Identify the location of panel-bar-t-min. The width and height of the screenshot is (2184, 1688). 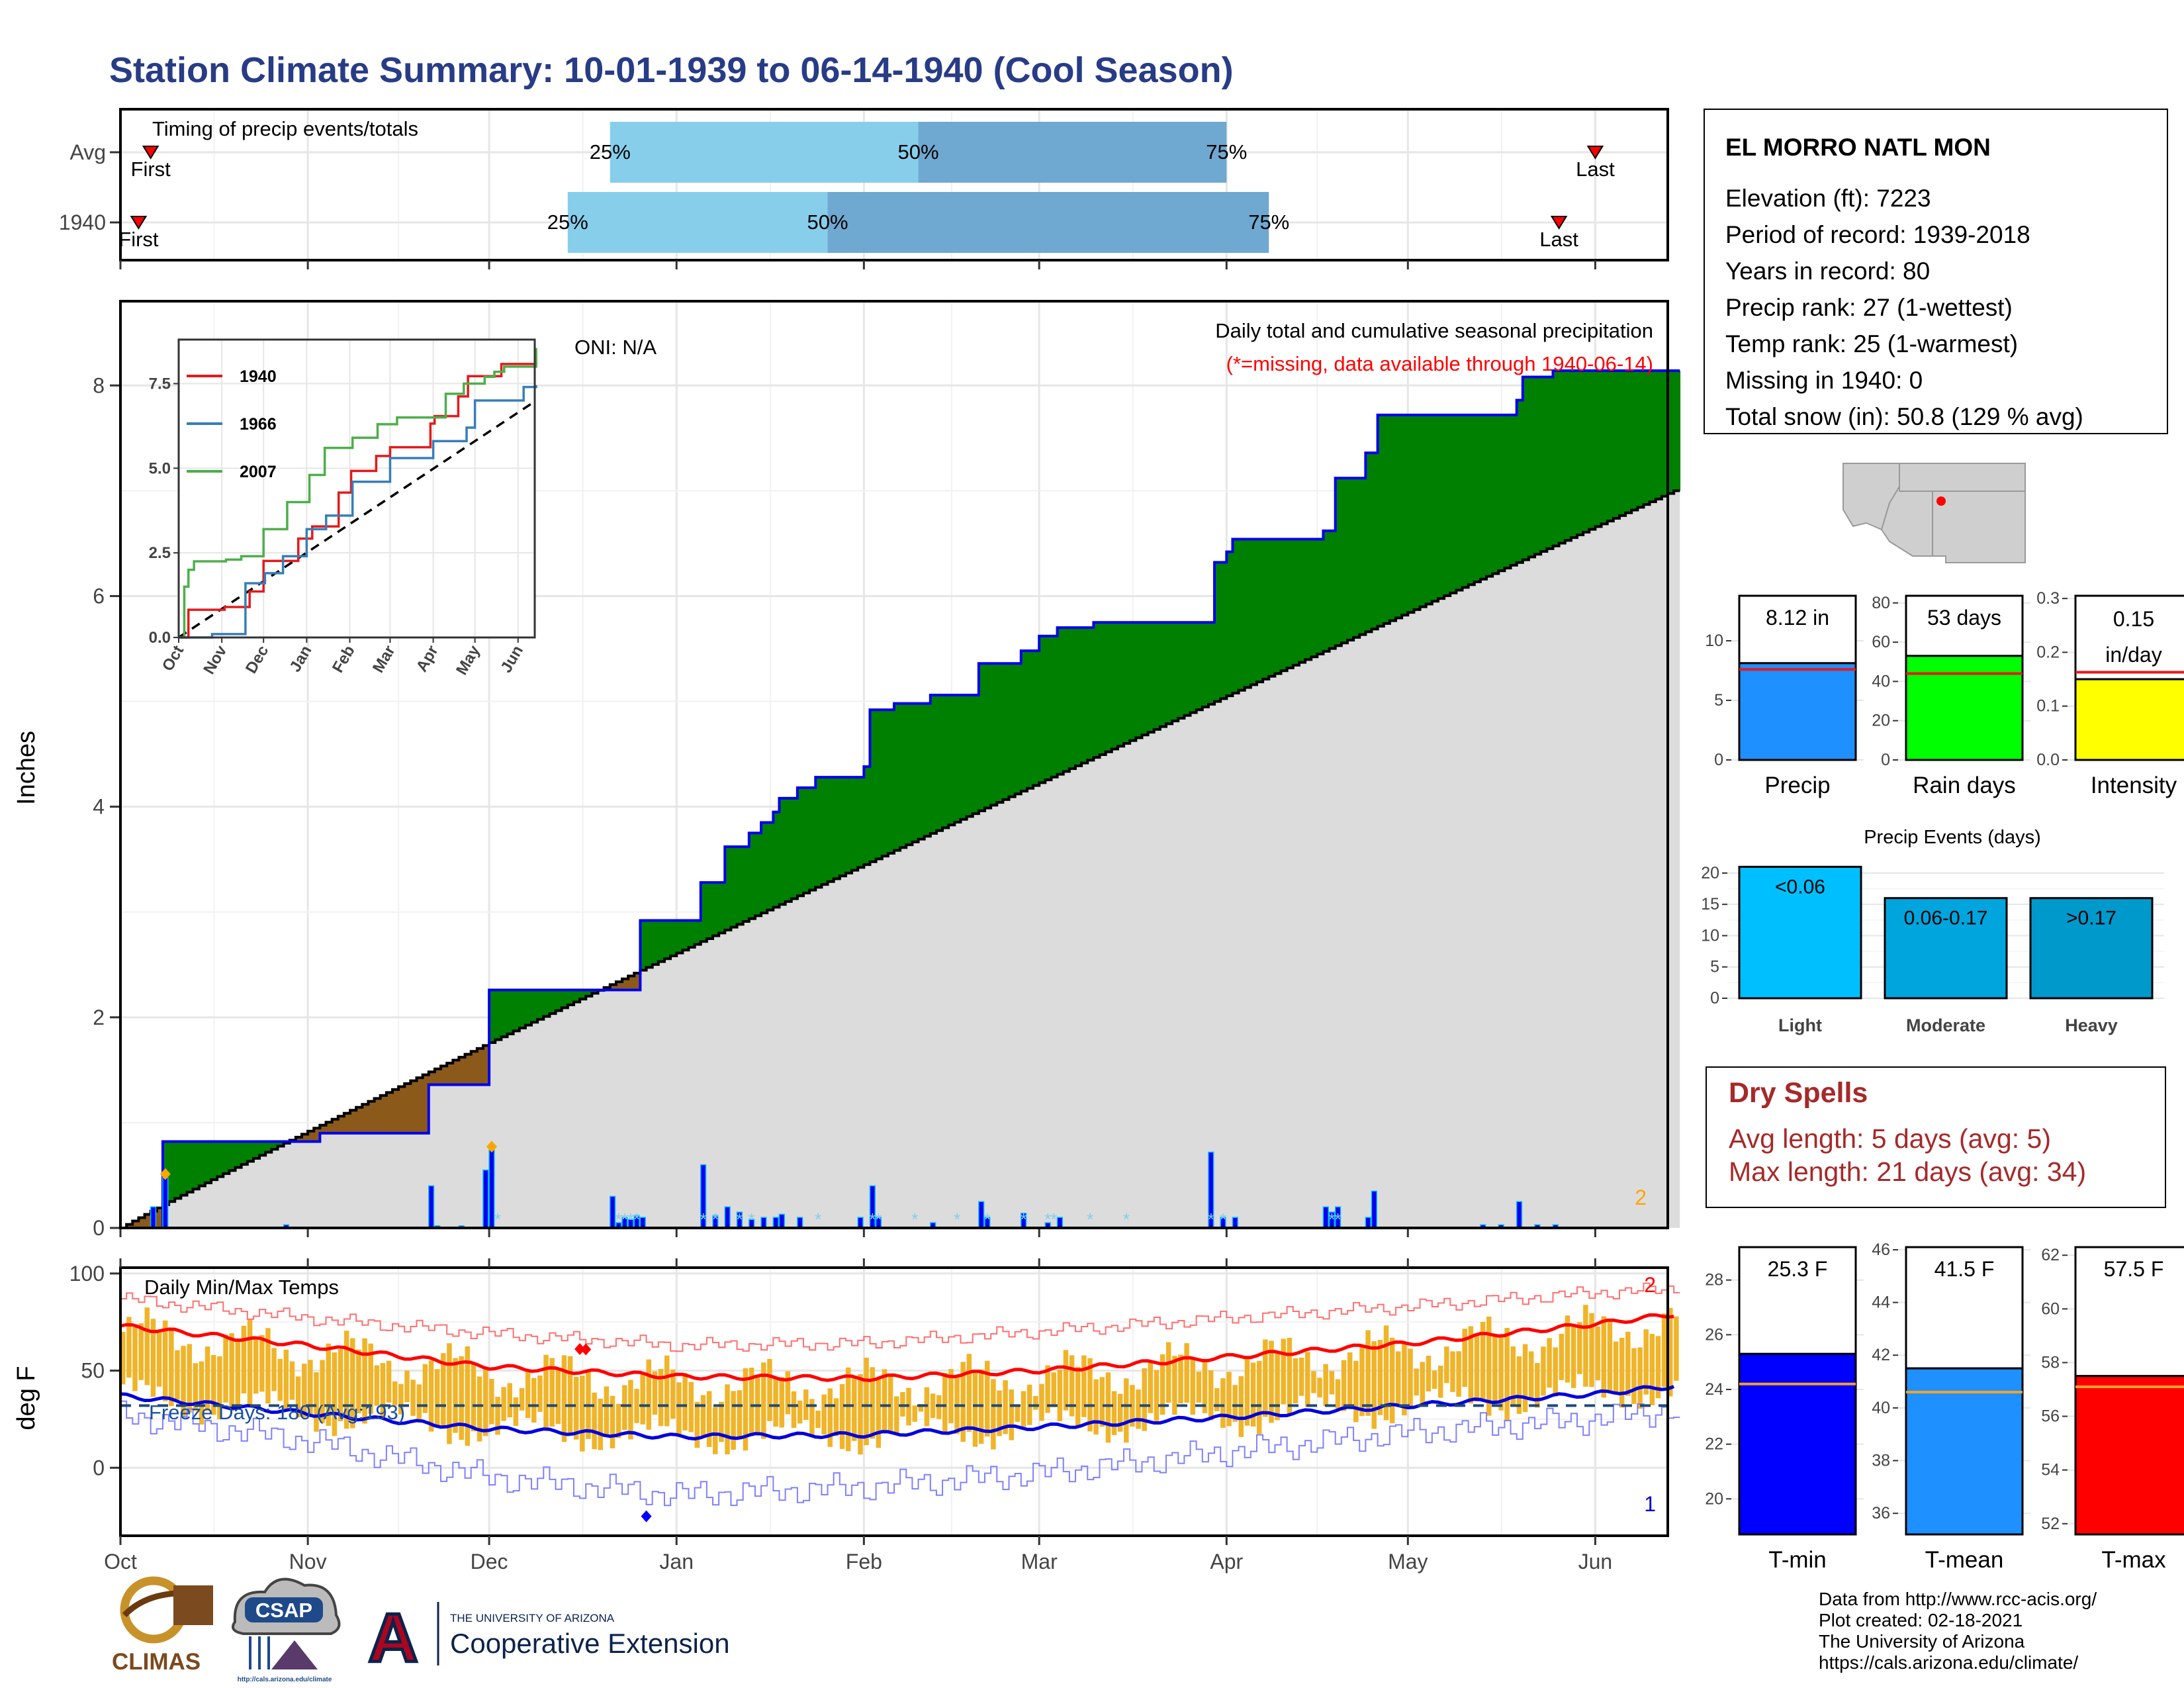
(1797, 1444).